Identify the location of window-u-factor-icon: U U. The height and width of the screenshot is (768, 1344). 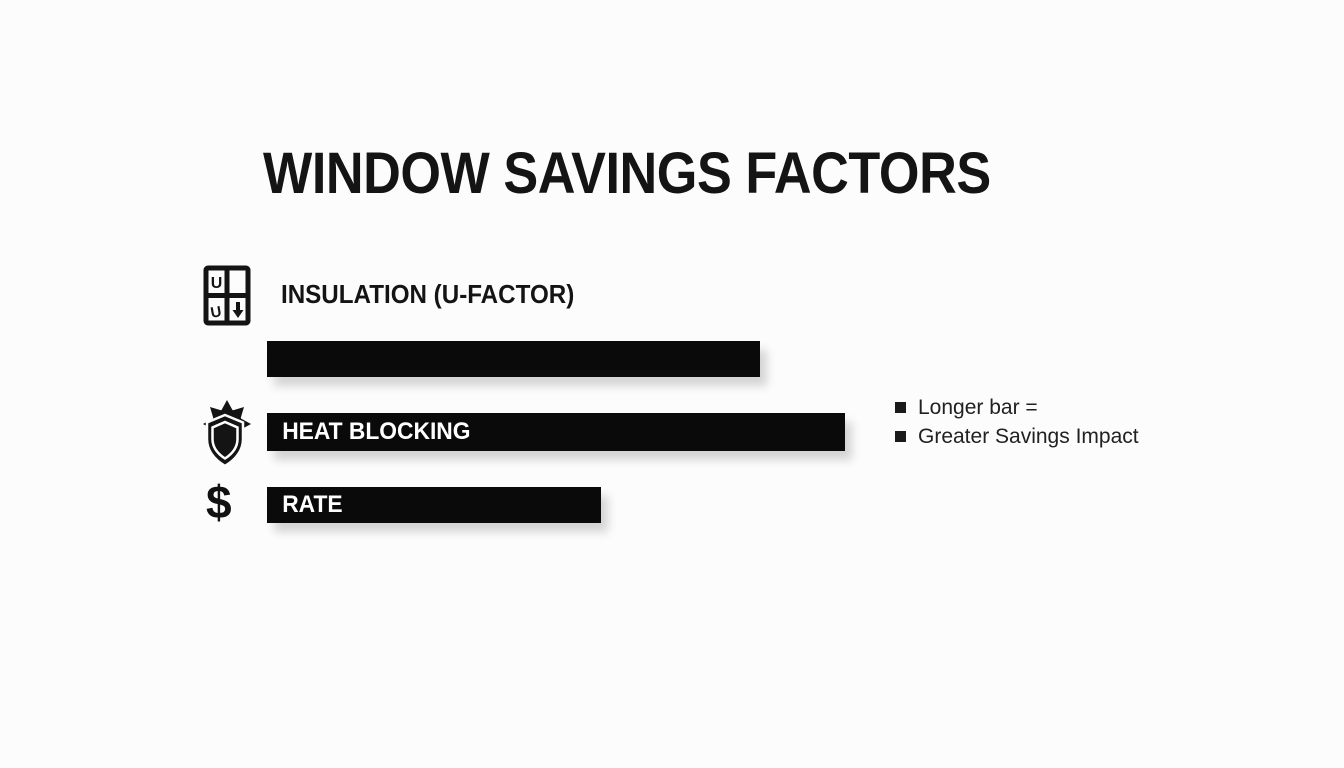
(227, 295).